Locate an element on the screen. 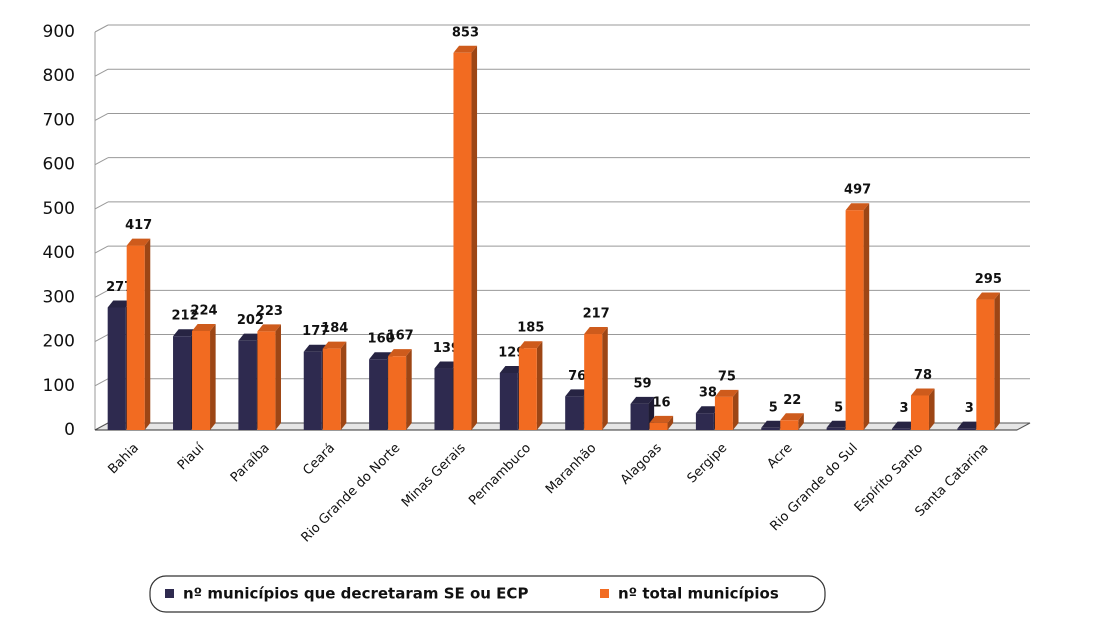 This screenshot has height=625, width=1105. value-label: 76 is located at coordinates (577, 376).